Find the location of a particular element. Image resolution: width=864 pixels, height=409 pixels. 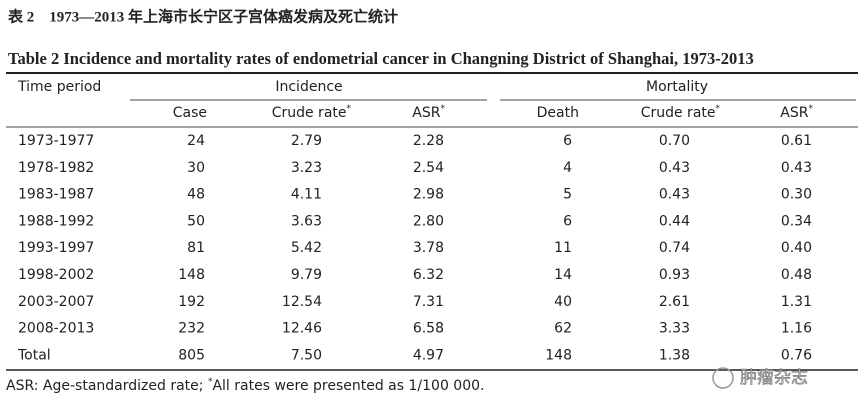

column-header: Case is located at coordinates (190, 113).